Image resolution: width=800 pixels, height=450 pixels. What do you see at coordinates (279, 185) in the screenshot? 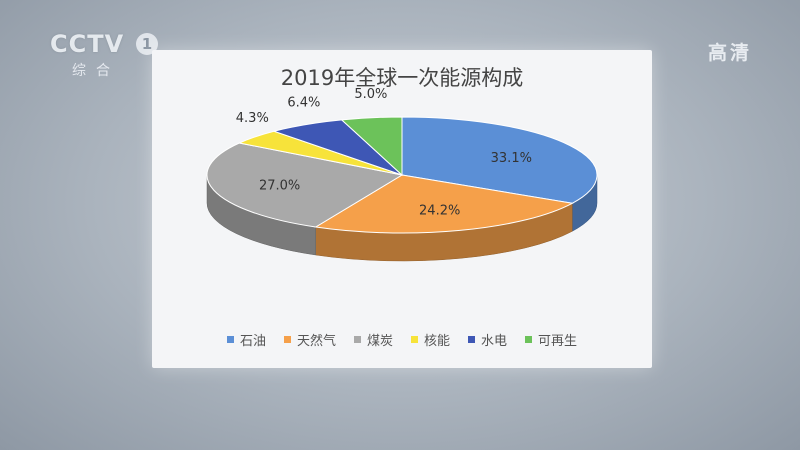
I see `data-label-3: 27.0%` at bounding box center [279, 185].